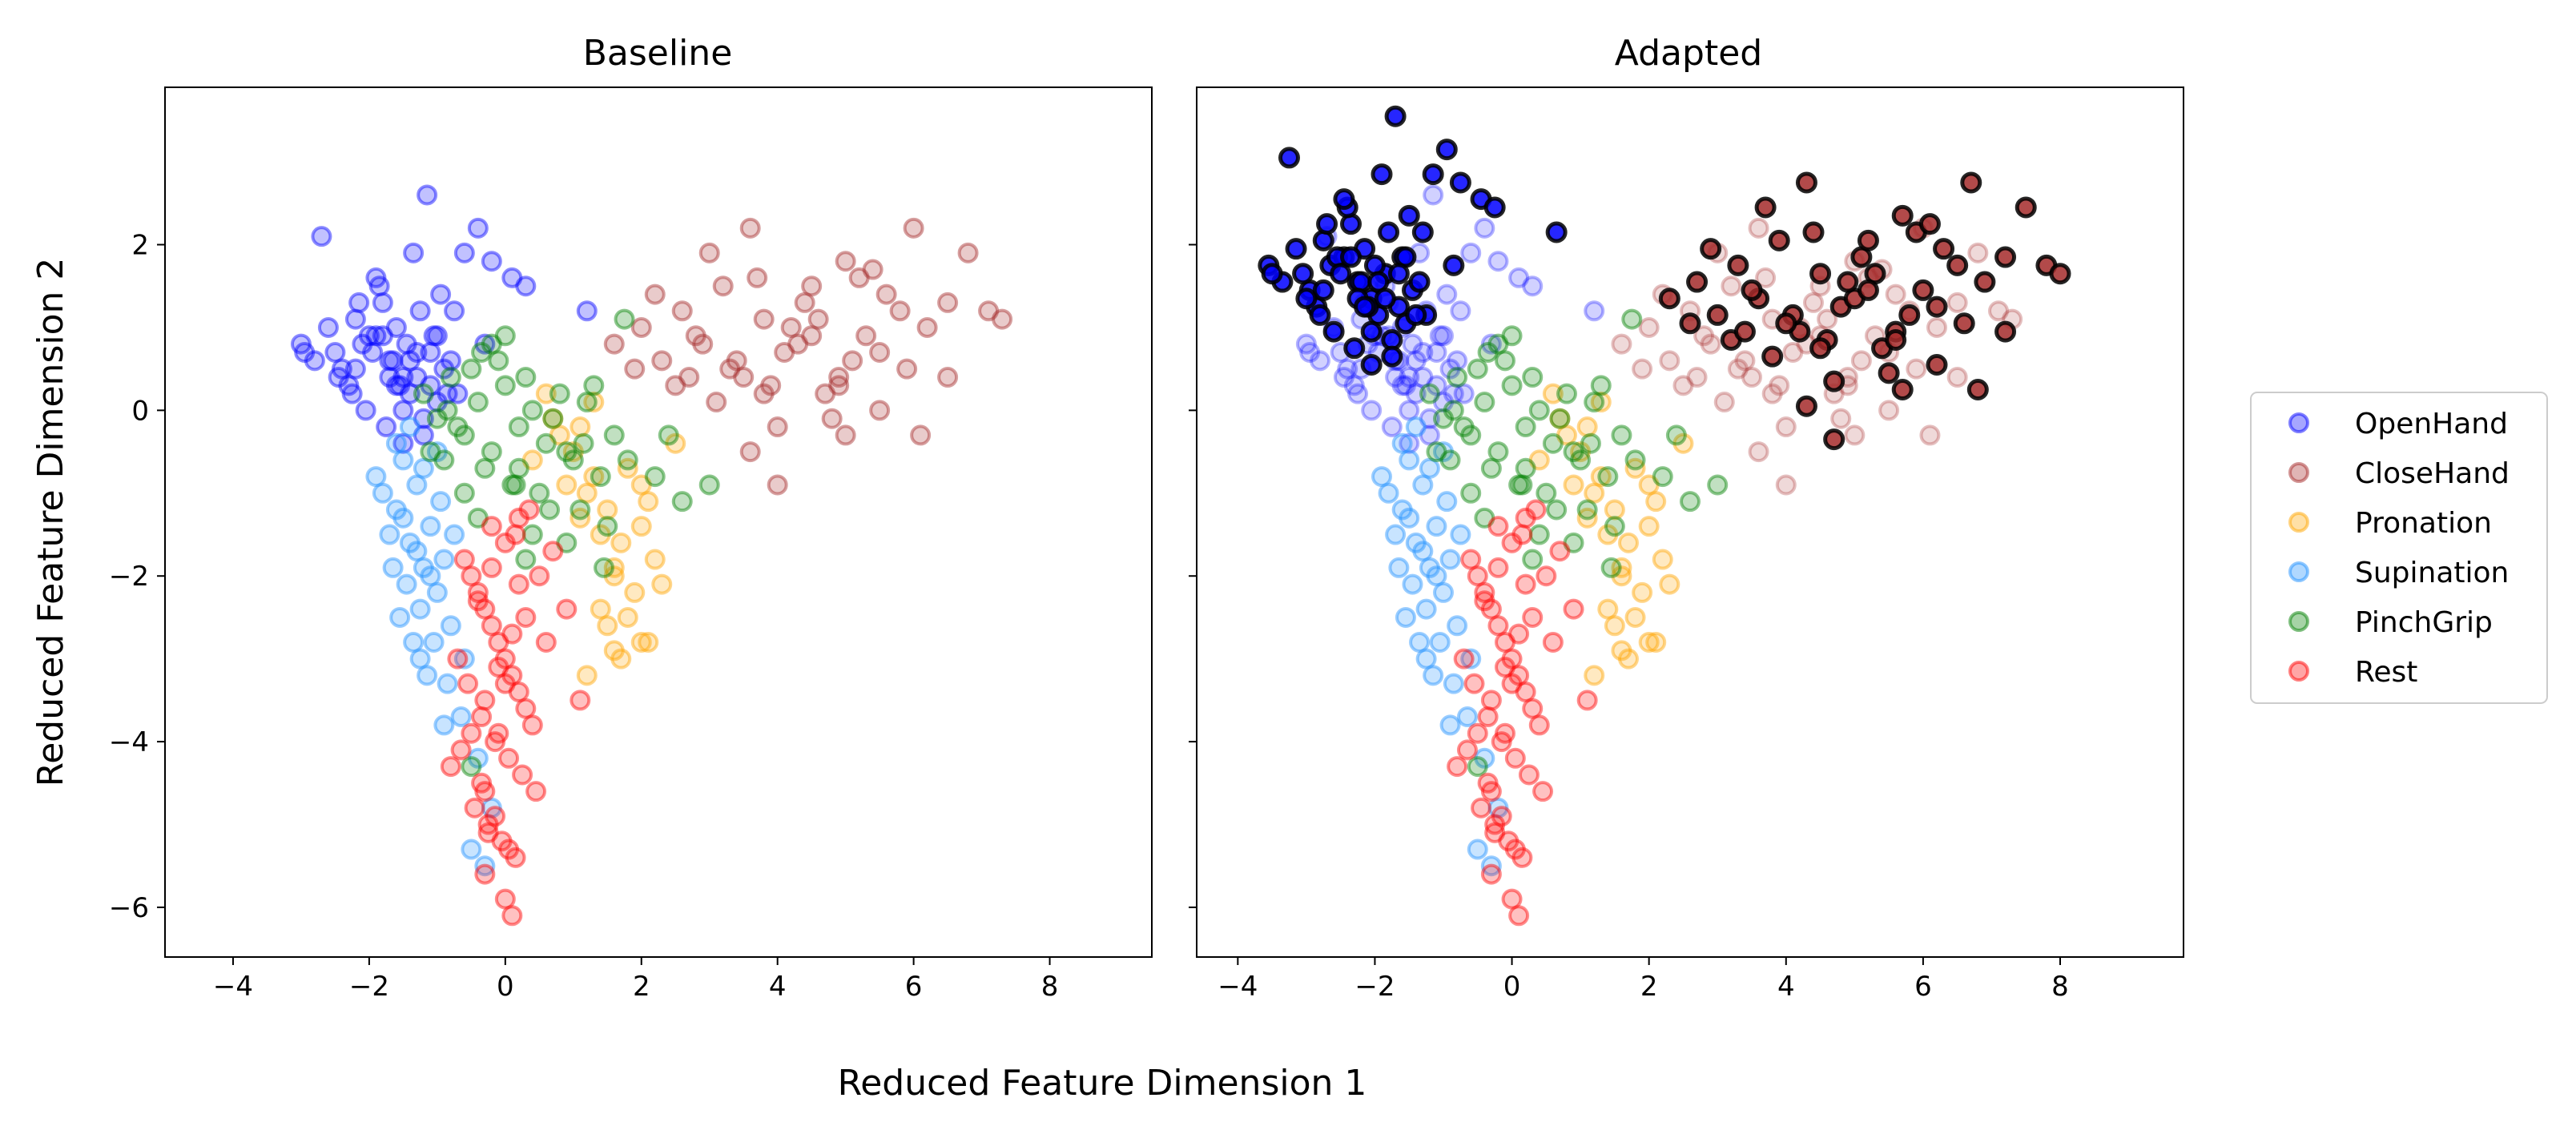  What do you see at coordinates (1786, 987) in the screenshot?
I see `x-tick-label: 4` at bounding box center [1786, 987].